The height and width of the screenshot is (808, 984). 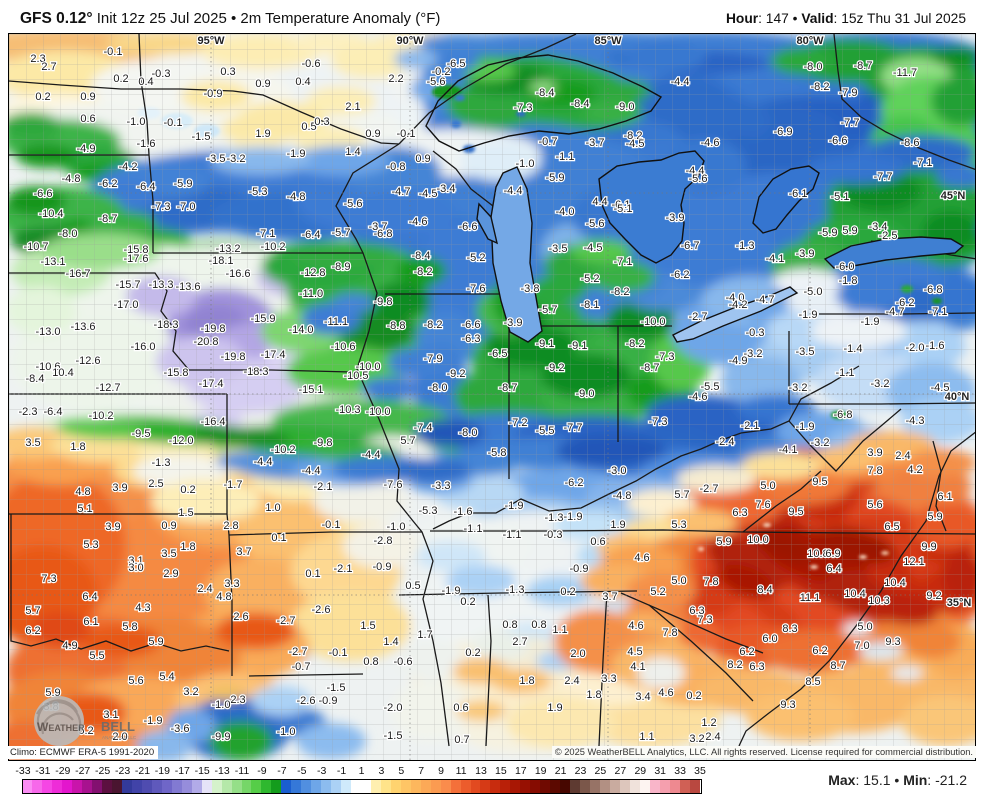 I want to click on svg-text: -5.3, so click(x=258, y=192).